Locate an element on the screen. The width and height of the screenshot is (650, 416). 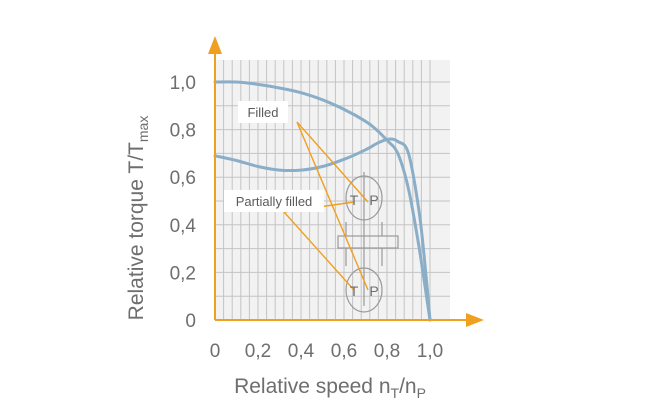
device-label-turbine-lower: T is located at coordinates (354, 291).